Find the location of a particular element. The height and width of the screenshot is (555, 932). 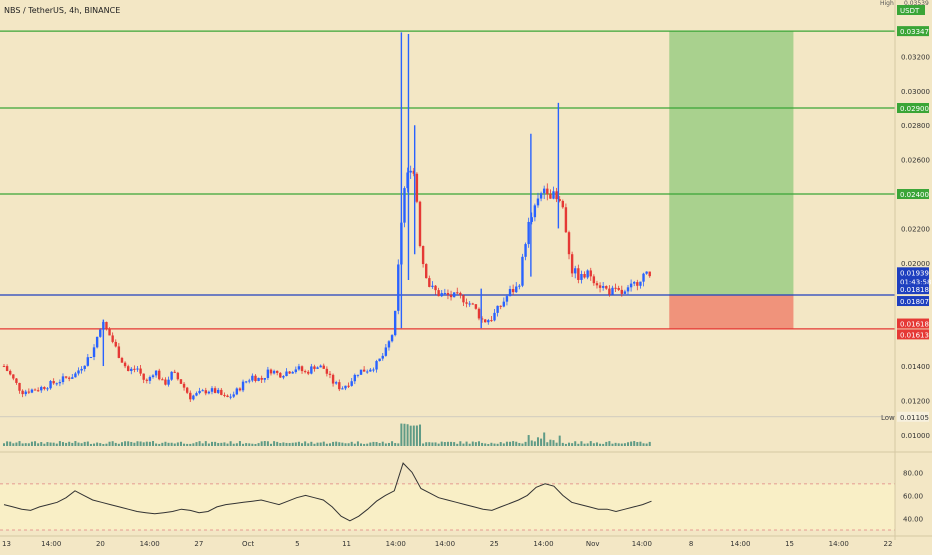

rsi-line is located at coordinates (327, 492).